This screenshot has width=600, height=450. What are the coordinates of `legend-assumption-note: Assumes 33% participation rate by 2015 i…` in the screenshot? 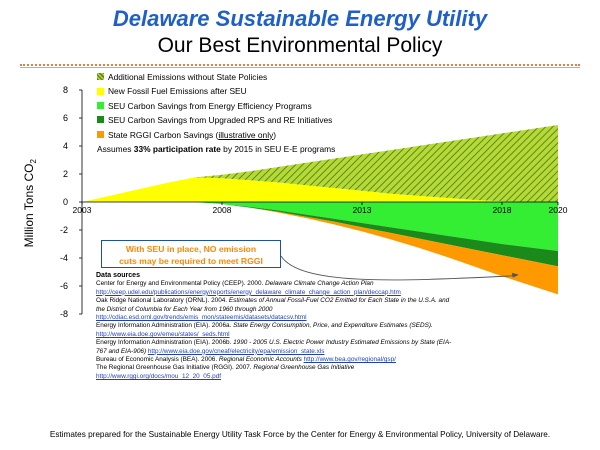 It's located at (216, 148).